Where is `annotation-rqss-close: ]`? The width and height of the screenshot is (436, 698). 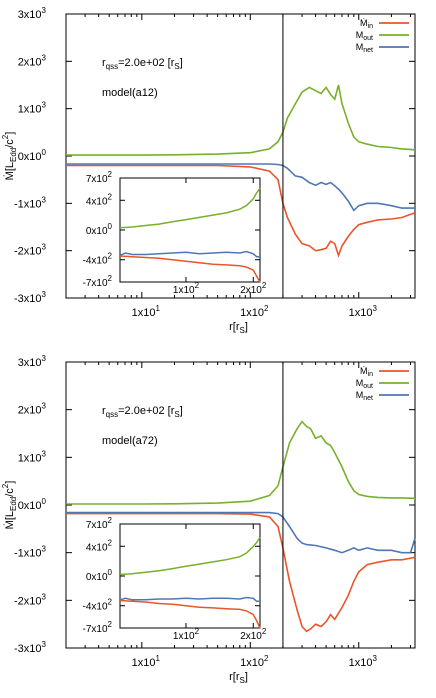
annotation-rqss-close: ] is located at coordinates (181, 63).